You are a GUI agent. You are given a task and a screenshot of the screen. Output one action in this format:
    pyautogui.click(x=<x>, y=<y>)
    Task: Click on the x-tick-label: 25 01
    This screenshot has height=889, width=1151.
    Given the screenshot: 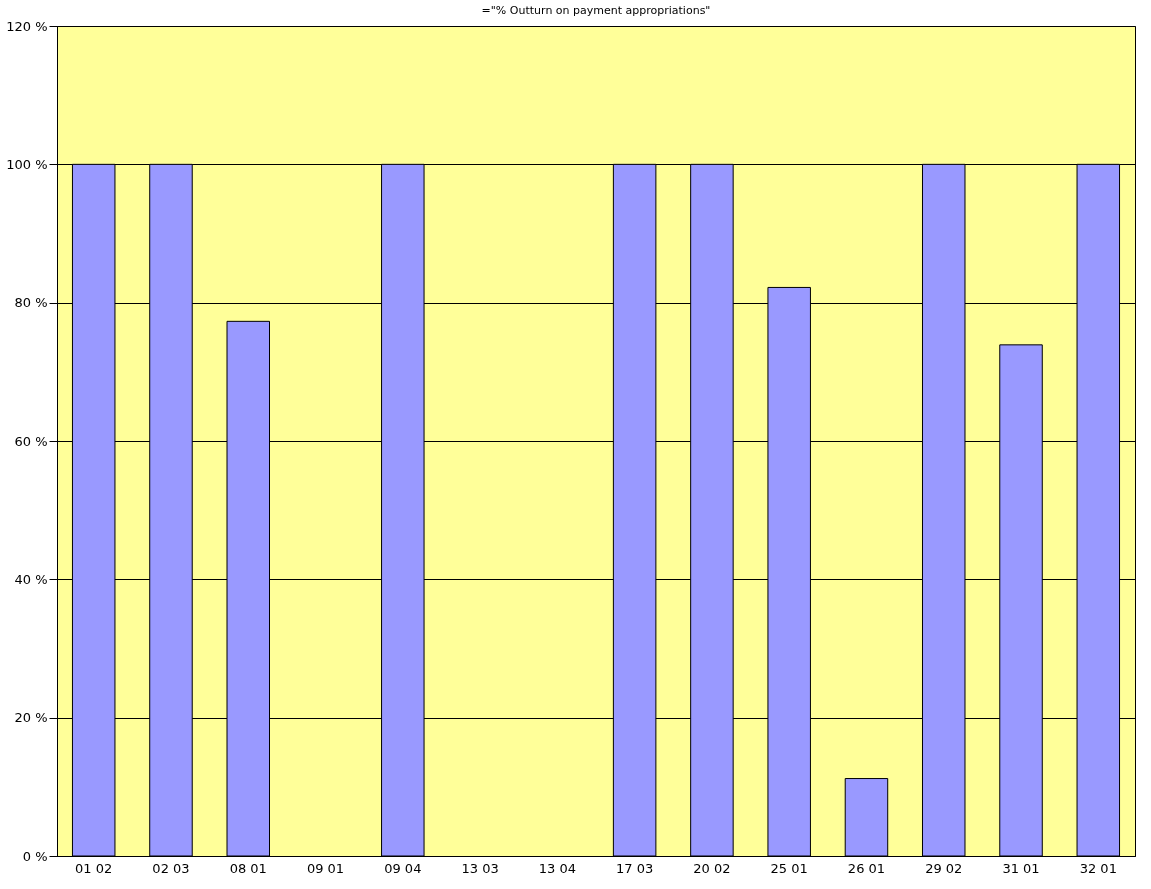 What is the action you would take?
    pyautogui.click(x=789, y=868)
    